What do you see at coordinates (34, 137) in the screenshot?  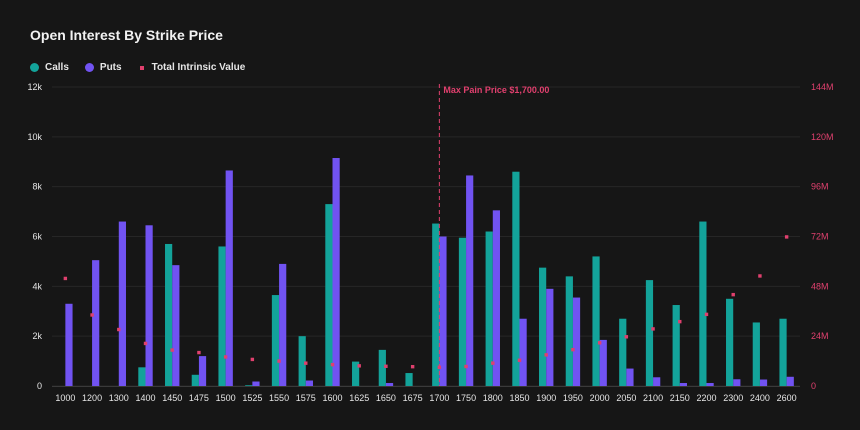 I see `y-tick-label: 10k` at bounding box center [34, 137].